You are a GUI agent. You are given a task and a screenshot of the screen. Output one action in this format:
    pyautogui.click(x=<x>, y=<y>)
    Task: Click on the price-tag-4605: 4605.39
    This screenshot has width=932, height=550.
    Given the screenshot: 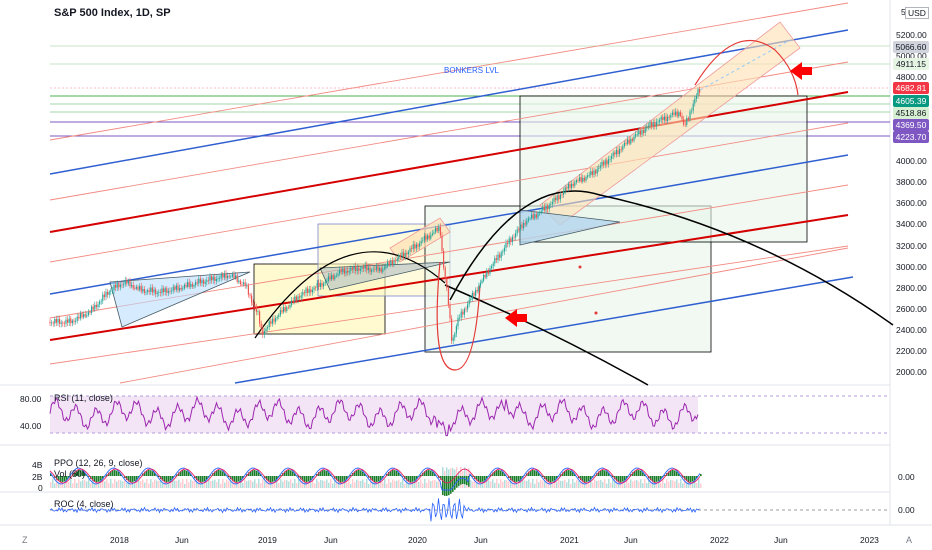 What is the action you would take?
    pyautogui.click(x=911, y=101)
    